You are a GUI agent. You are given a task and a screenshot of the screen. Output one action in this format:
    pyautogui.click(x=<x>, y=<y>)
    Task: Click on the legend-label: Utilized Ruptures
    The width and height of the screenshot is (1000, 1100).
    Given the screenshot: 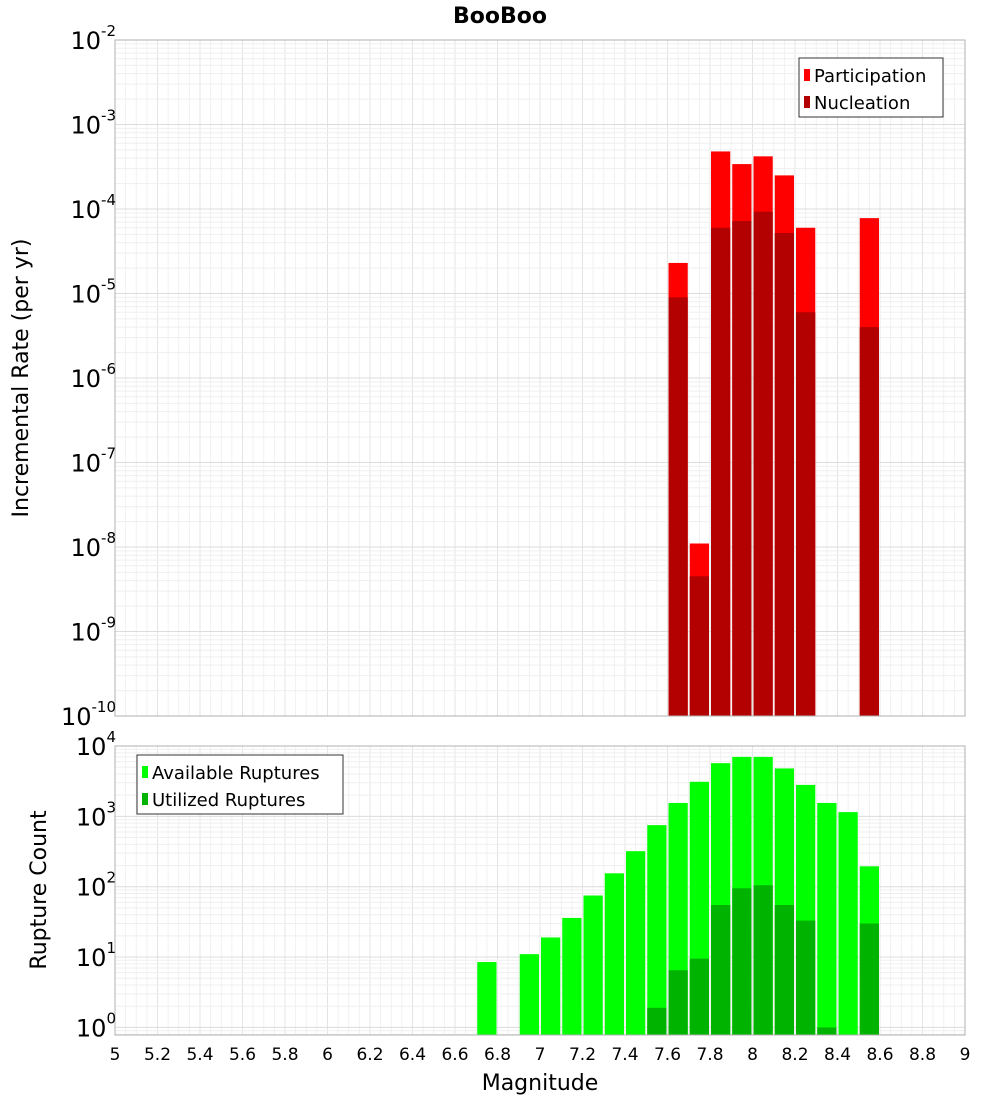 What is the action you would take?
    pyautogui.click(x=228, y=800)
    